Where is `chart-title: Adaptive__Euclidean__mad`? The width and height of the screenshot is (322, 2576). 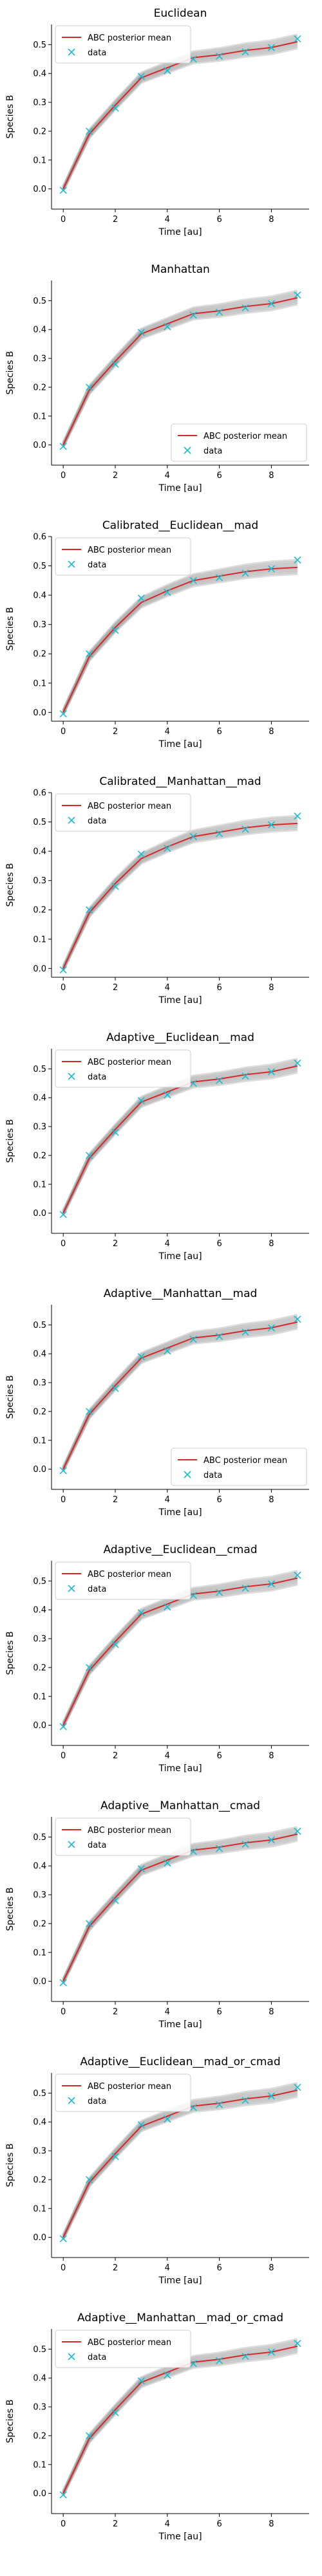
chart-title: Adaptive__Euclidean__mad is located at coordinates (180, 1037).